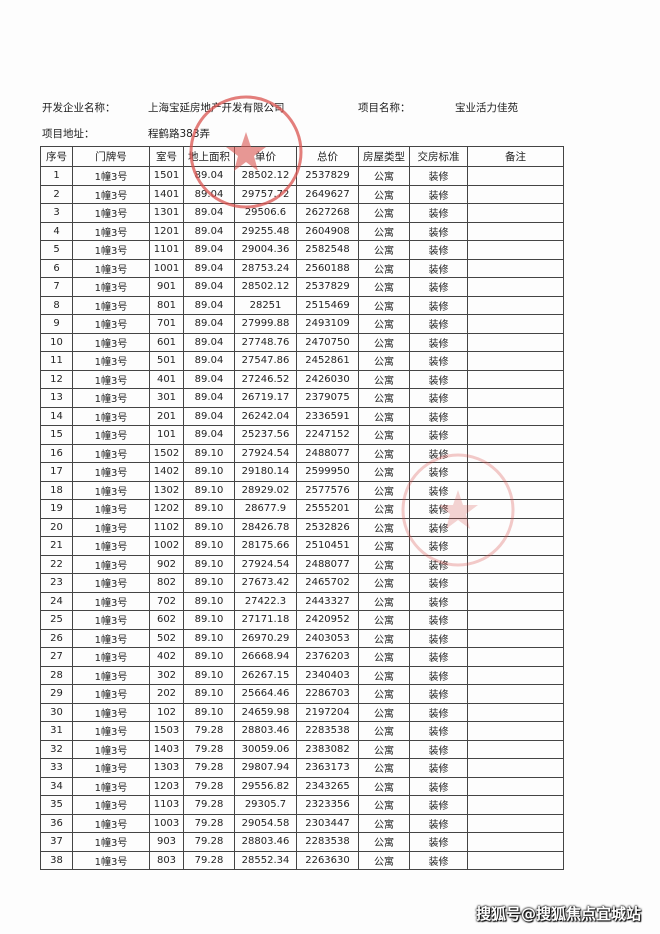 This screenshot has width=660, height=934. I want to click on table-row: 37 1幢3号 903 79.28 28803.46 2283538 公寓 装修, so click(302, 842).